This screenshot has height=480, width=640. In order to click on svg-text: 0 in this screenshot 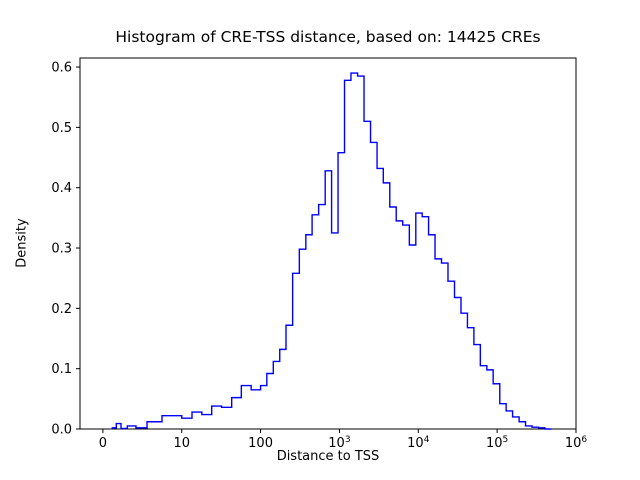, I will do `click(103, 443)`.